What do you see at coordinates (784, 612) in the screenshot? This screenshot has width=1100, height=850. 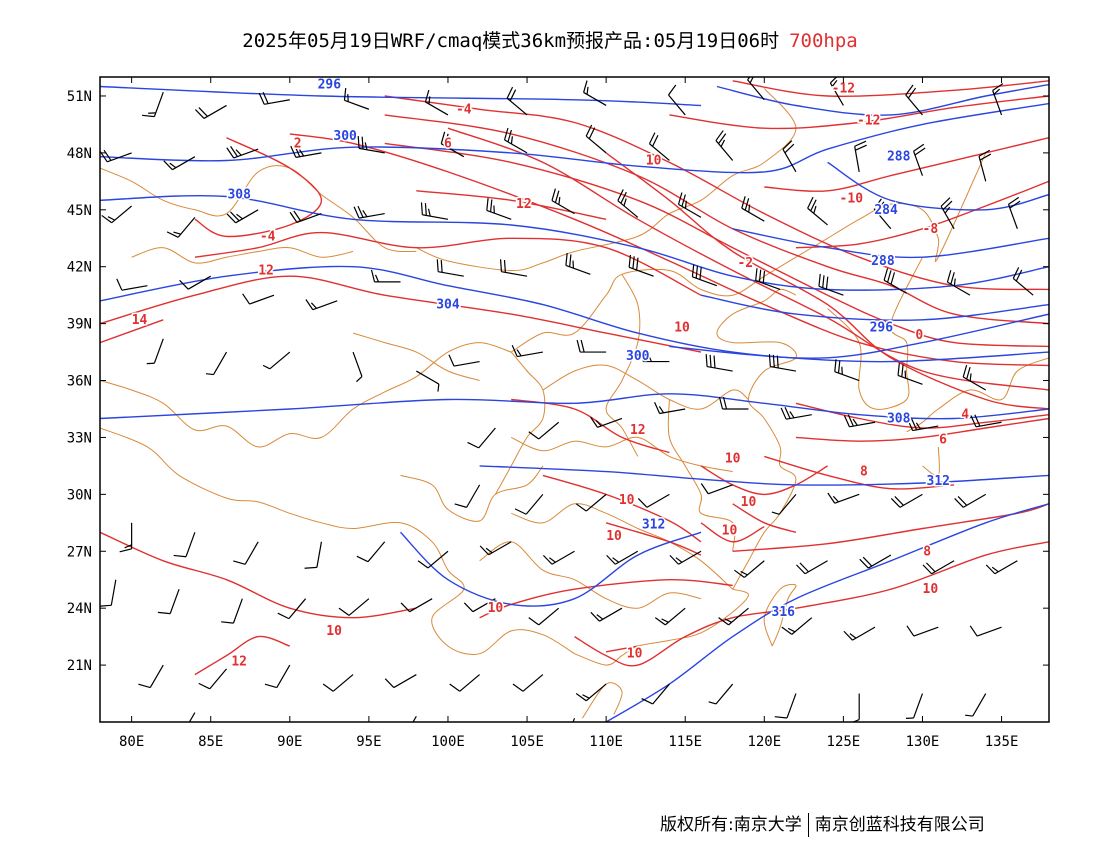 I see `geopotential-contour-label: 316` at bounding box center [784, 612].